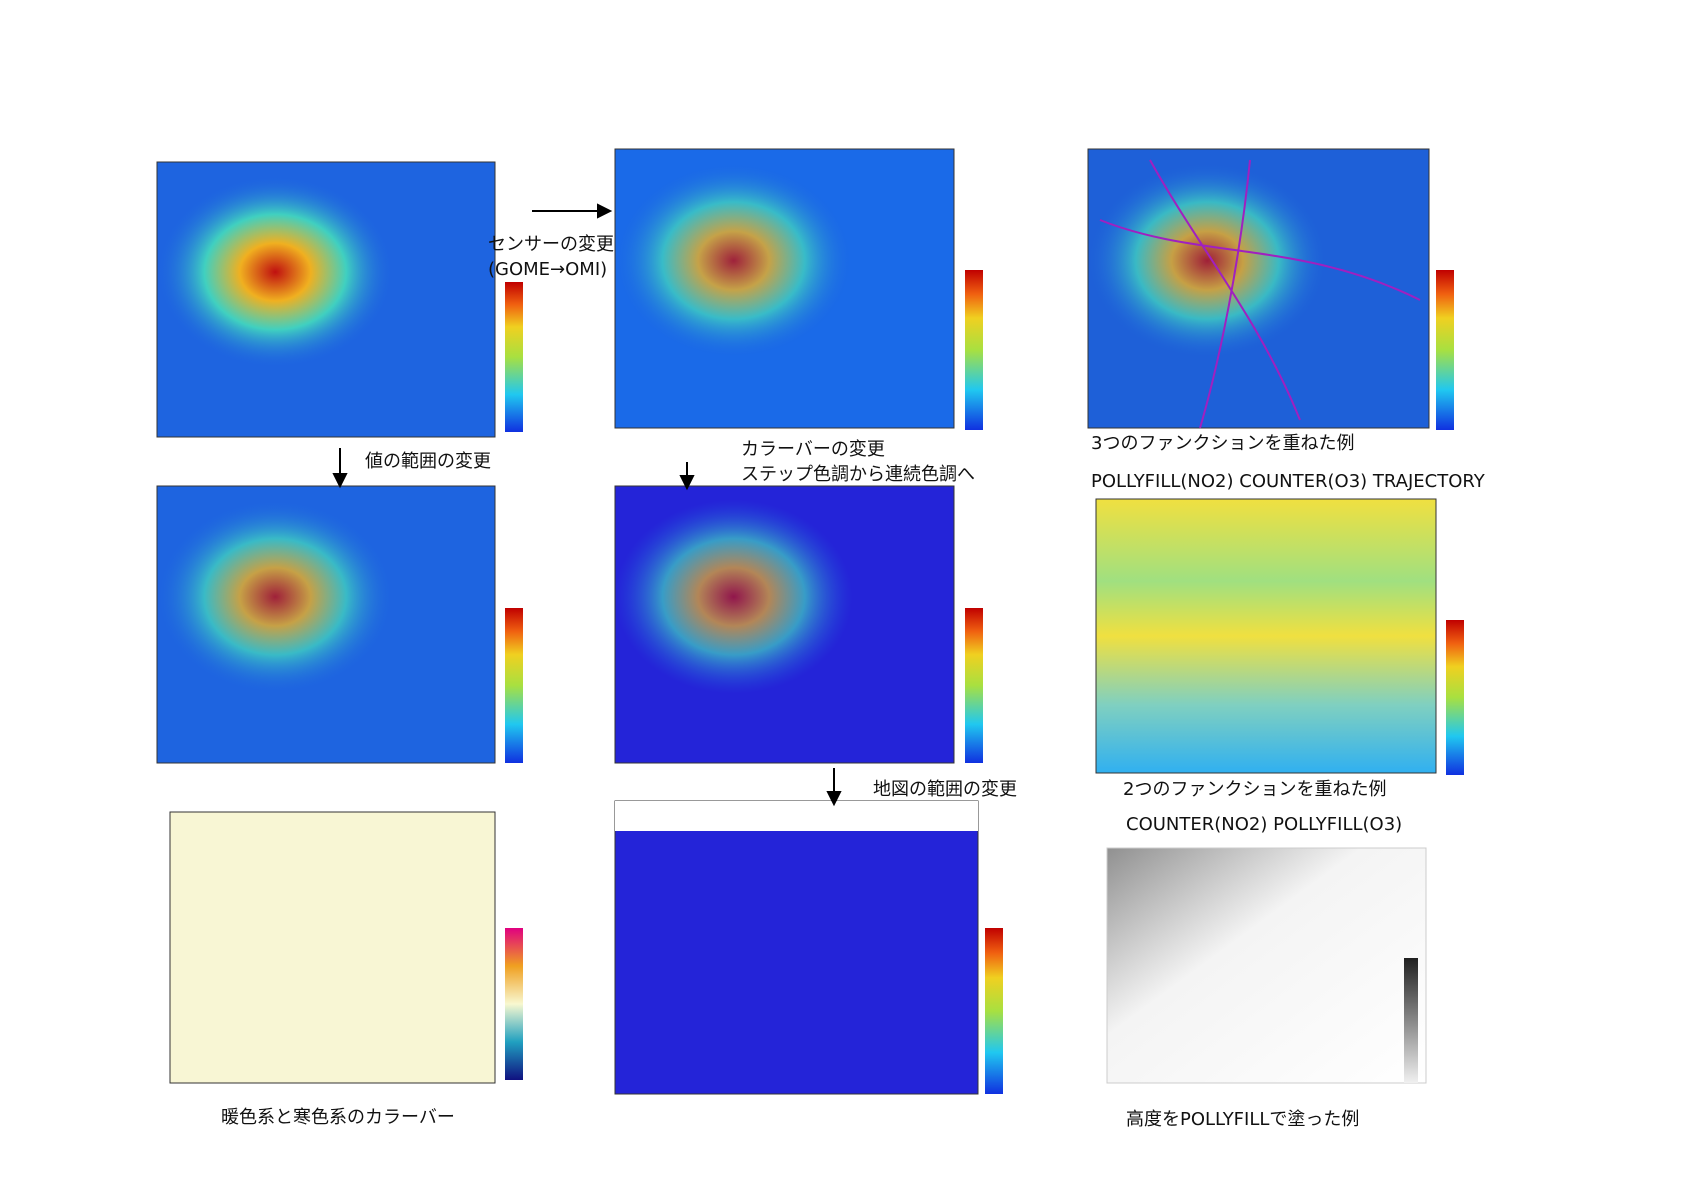 Image resolution: width=1684 pixels, height=1190 pixels. Describe the element at coordinates (548, 269) in the screenshot. I see `annotation: (GOME→OMI)` at that location.